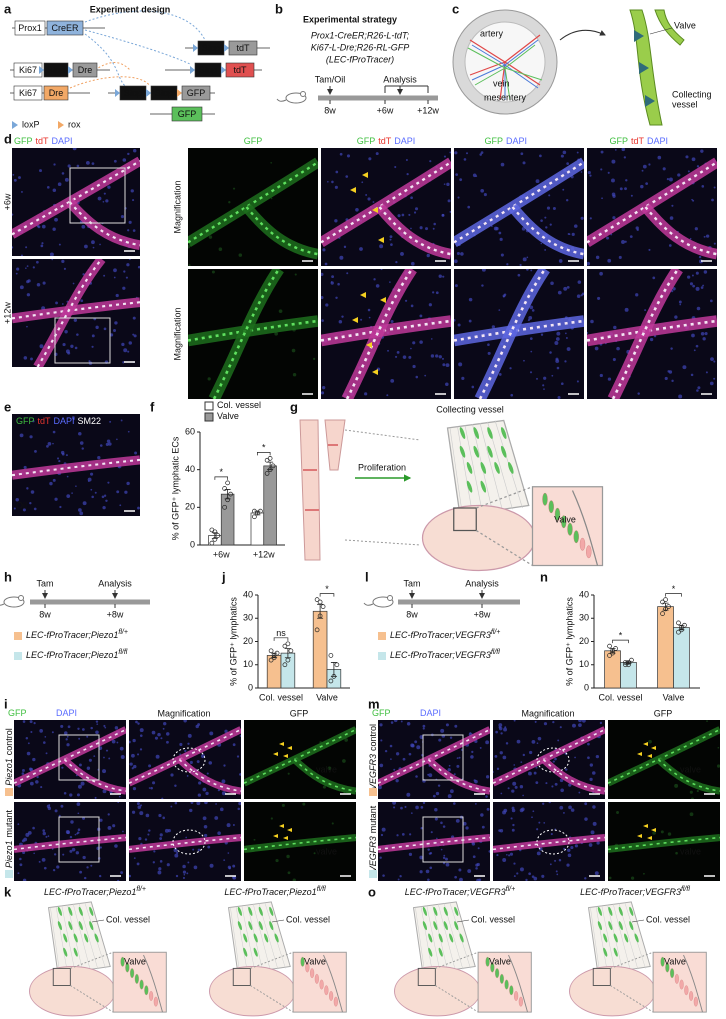 This screenshot has height=1019, width=726. I want to click on microscopy-image, so click(300, 759).